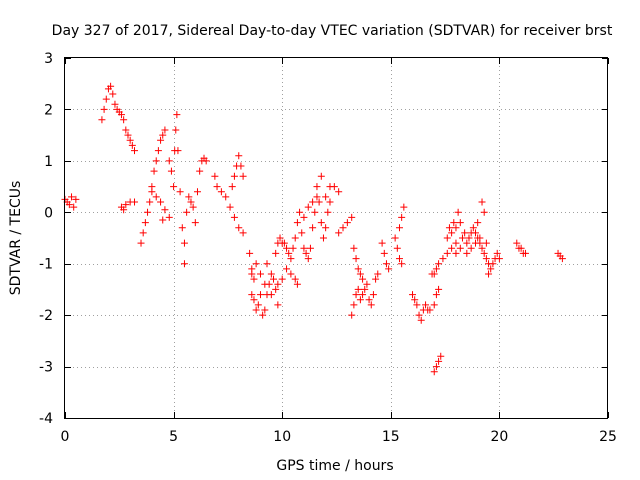  What do you see at coordinates (608, 437) in the screenshot?
I see `x-tick-label: 25` at bounding box center [608, 437].